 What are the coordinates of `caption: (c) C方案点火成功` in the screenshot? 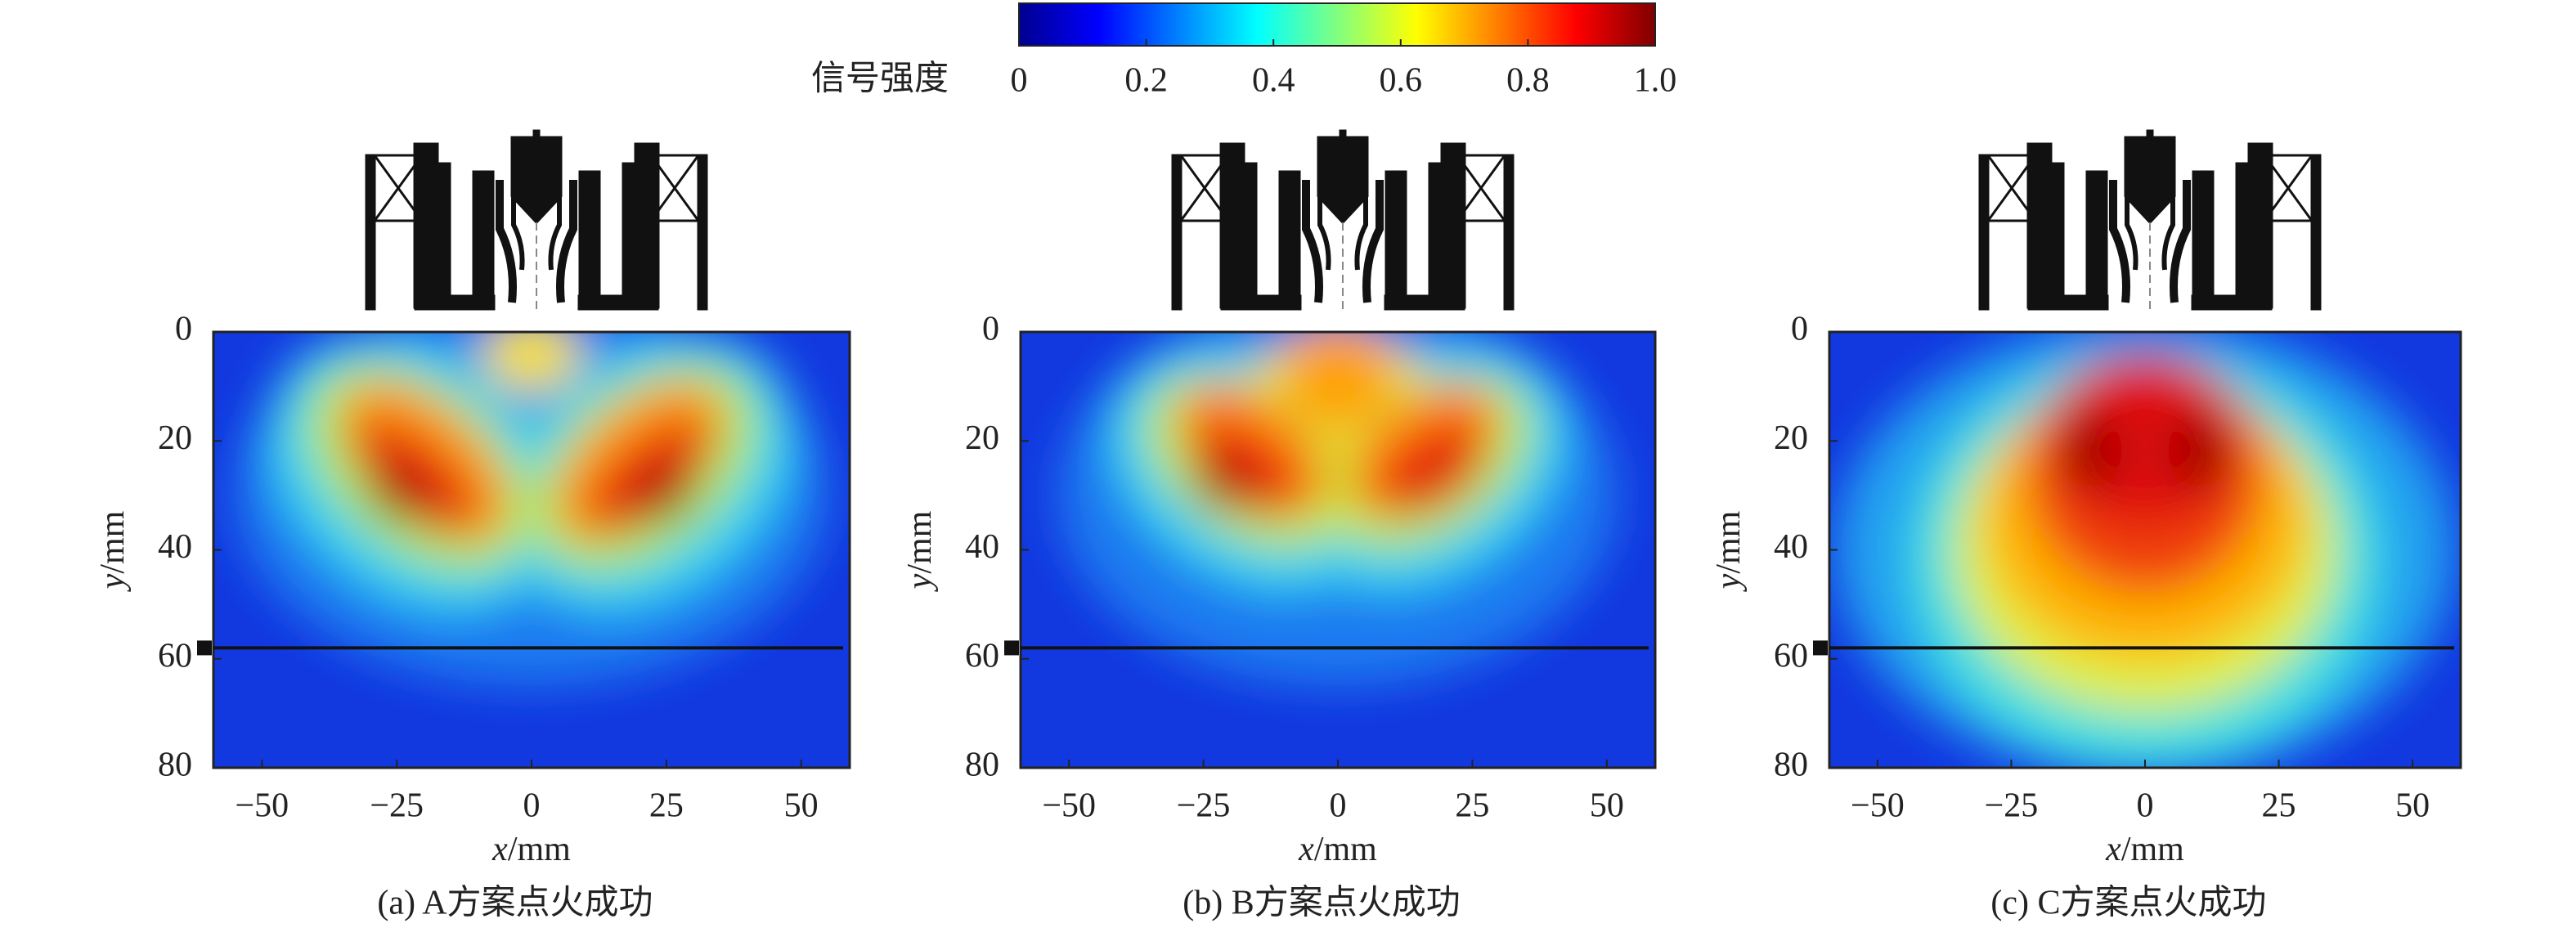 It's located at (2128, 903).